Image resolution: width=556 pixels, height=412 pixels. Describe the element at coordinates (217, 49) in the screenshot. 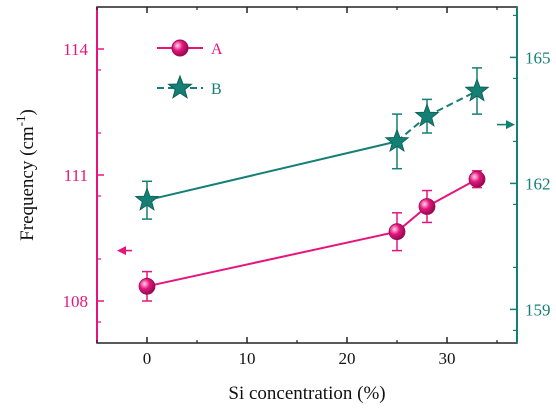

I see `legend-label-a: A` at that location.